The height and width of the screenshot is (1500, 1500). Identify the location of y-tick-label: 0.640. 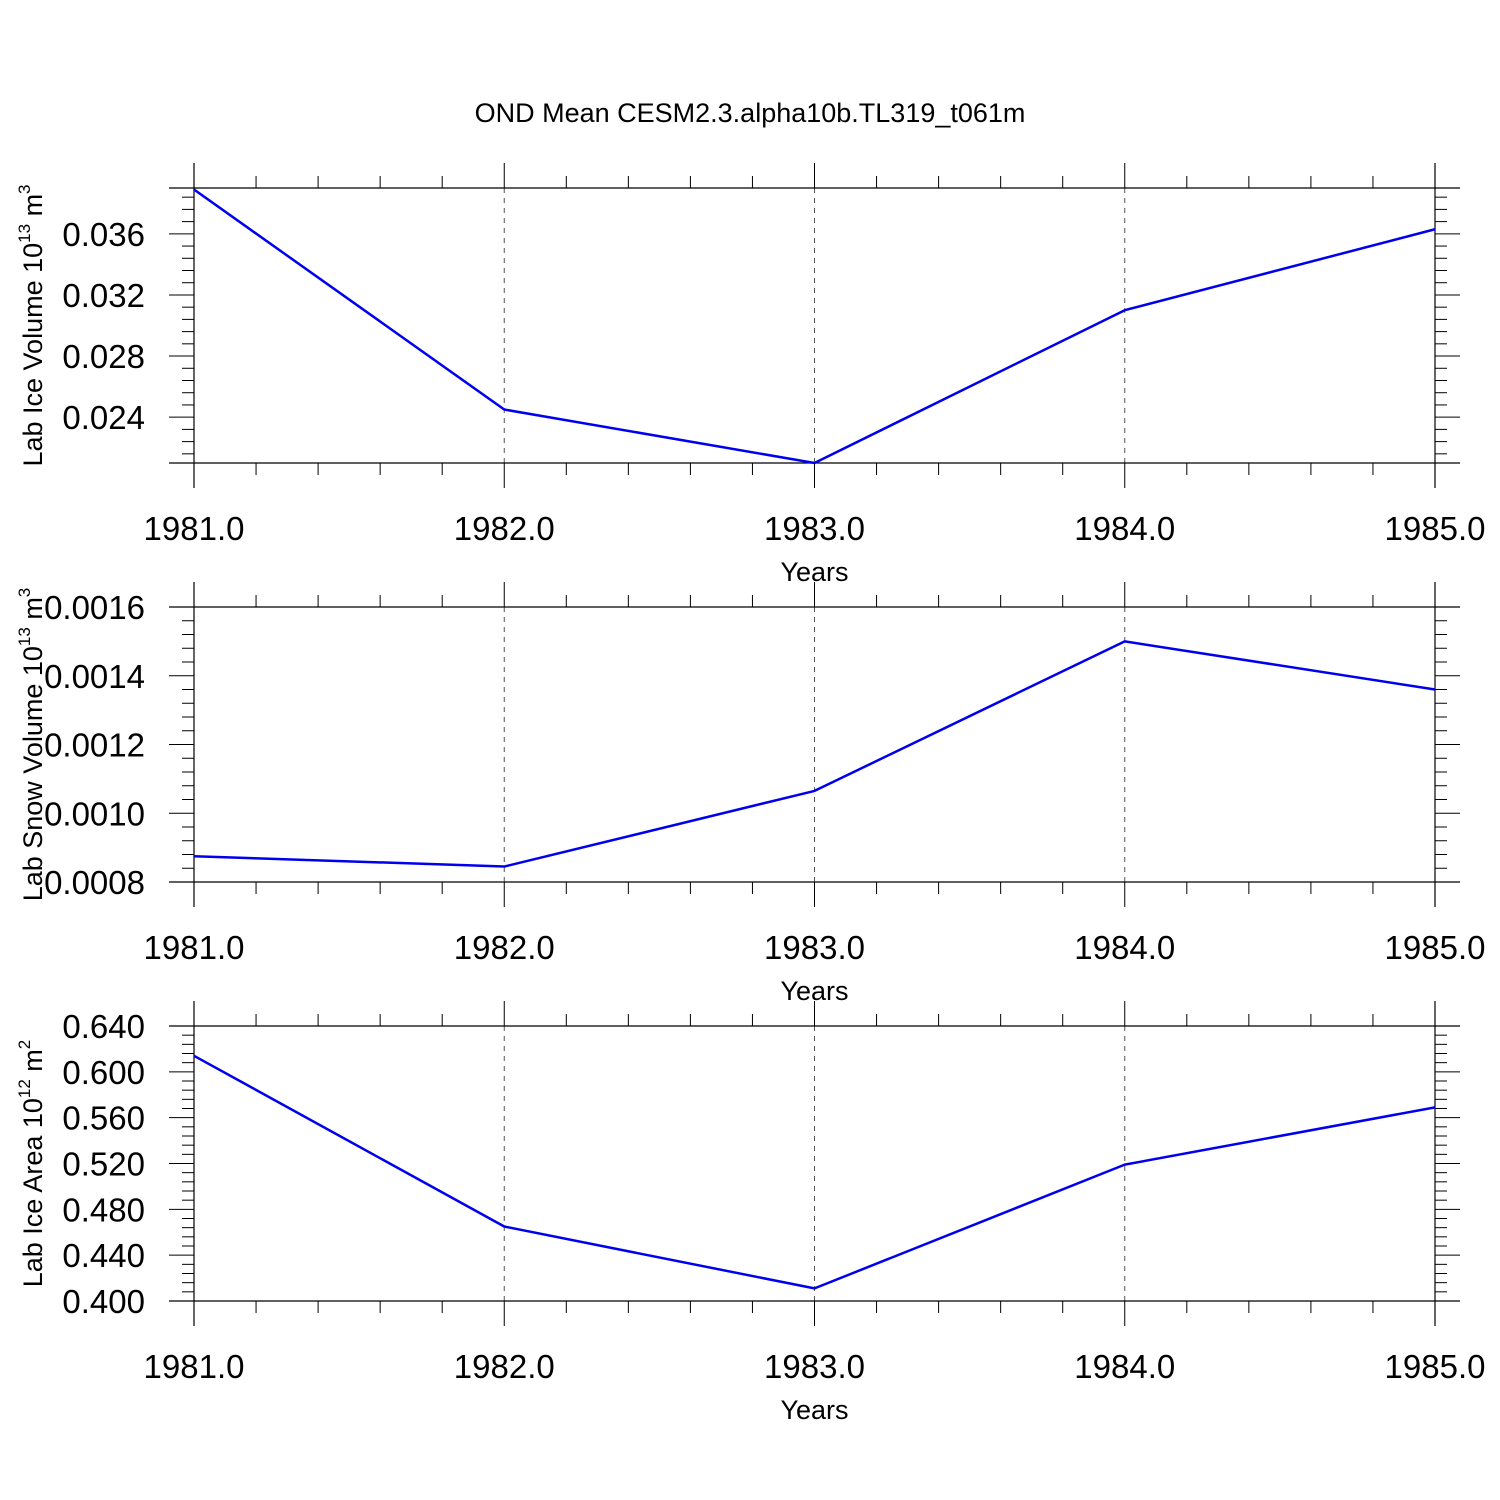
(103, 1026).